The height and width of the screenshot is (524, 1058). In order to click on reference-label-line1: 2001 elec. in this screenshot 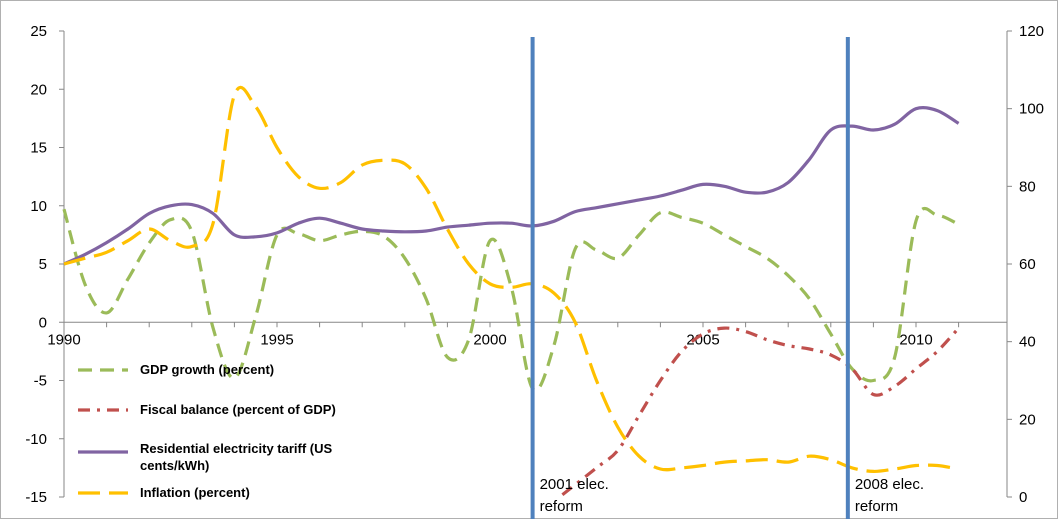, I will do `click(574, 484)`.